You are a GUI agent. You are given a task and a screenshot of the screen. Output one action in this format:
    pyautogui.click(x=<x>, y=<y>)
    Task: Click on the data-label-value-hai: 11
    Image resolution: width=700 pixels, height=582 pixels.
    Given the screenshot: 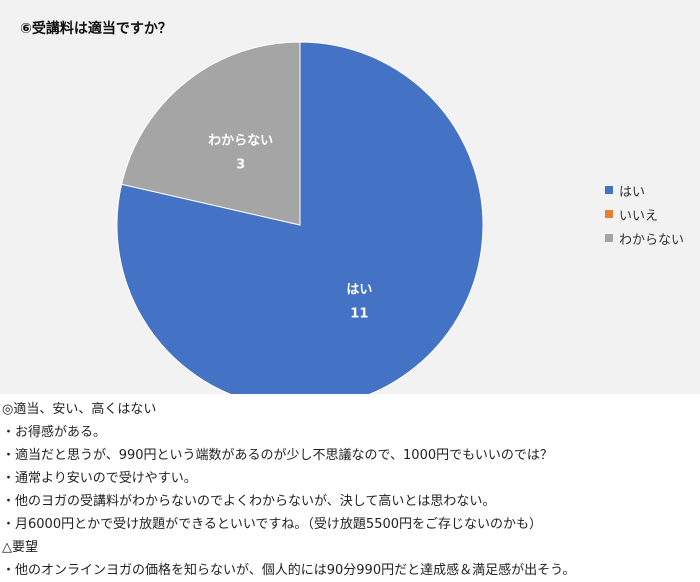 What is the action you would take?
    pyautogui.click(x=359, y=313)
    